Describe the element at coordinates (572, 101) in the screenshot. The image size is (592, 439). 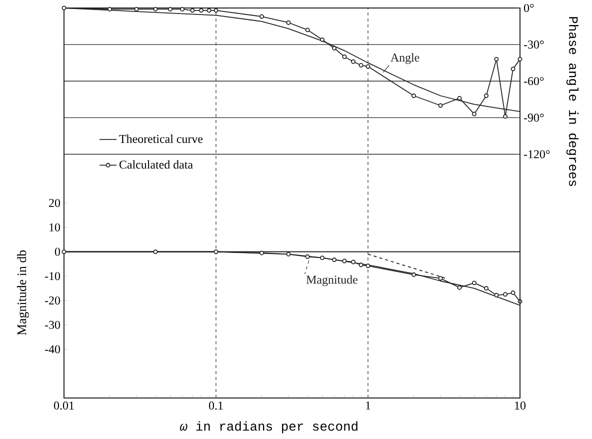
I see `y2-axis-title: Phase angle in degrees` at that location.